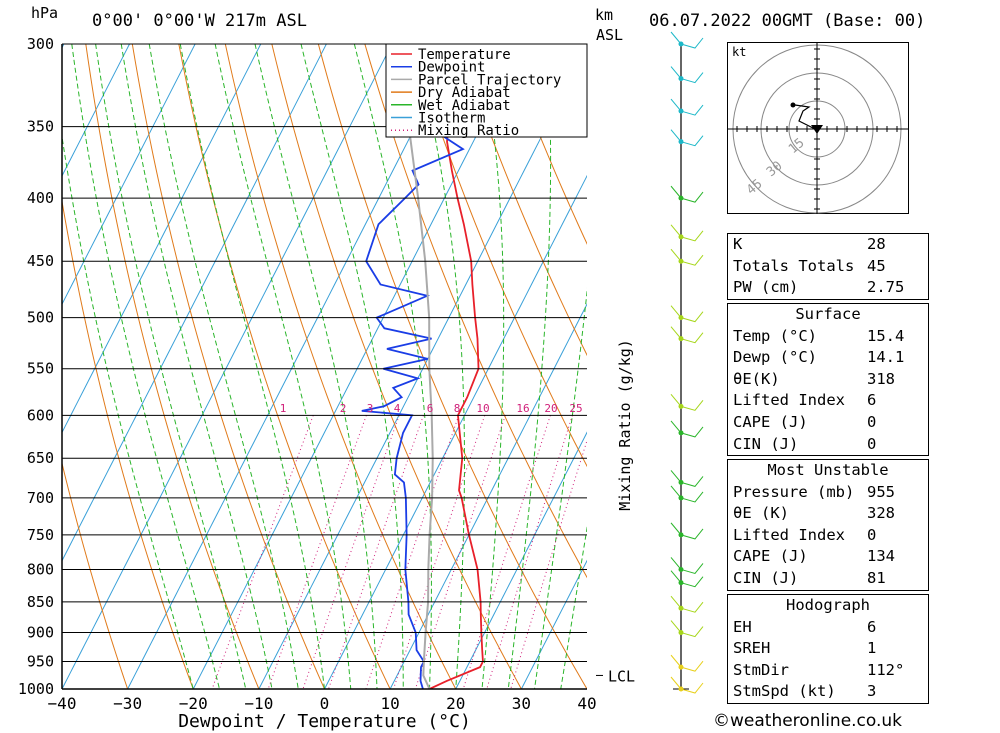 This screenshot has width=1000, height=733. I want to click on x-tick-label: 20, so click(455, 703).